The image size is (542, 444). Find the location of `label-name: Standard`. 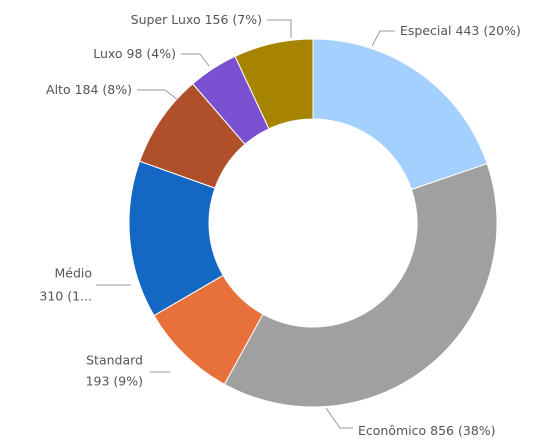

label-name: Standard is located at coordinates (114, 360).